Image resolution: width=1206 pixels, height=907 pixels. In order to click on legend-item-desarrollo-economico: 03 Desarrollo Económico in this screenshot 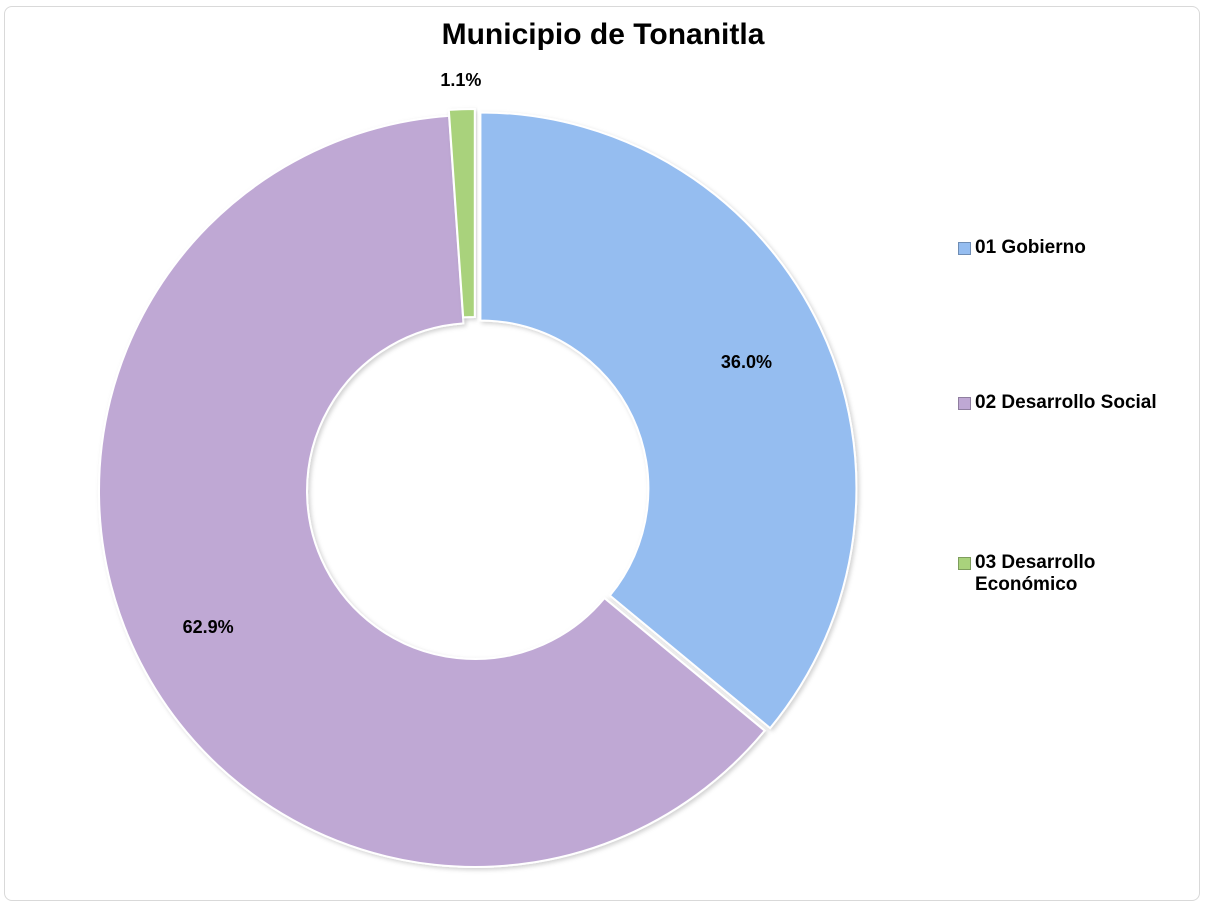, I will do `click(1033, 574)`.